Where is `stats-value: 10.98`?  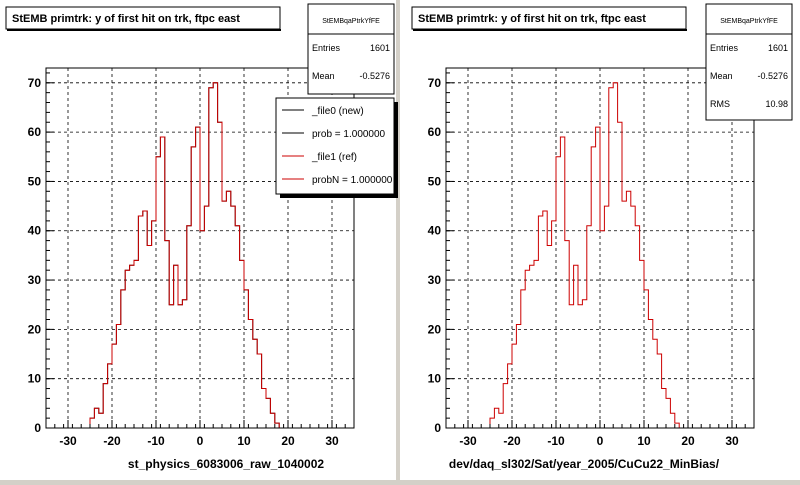
stats-value: 10.98 is located at coordinates (776, 104).